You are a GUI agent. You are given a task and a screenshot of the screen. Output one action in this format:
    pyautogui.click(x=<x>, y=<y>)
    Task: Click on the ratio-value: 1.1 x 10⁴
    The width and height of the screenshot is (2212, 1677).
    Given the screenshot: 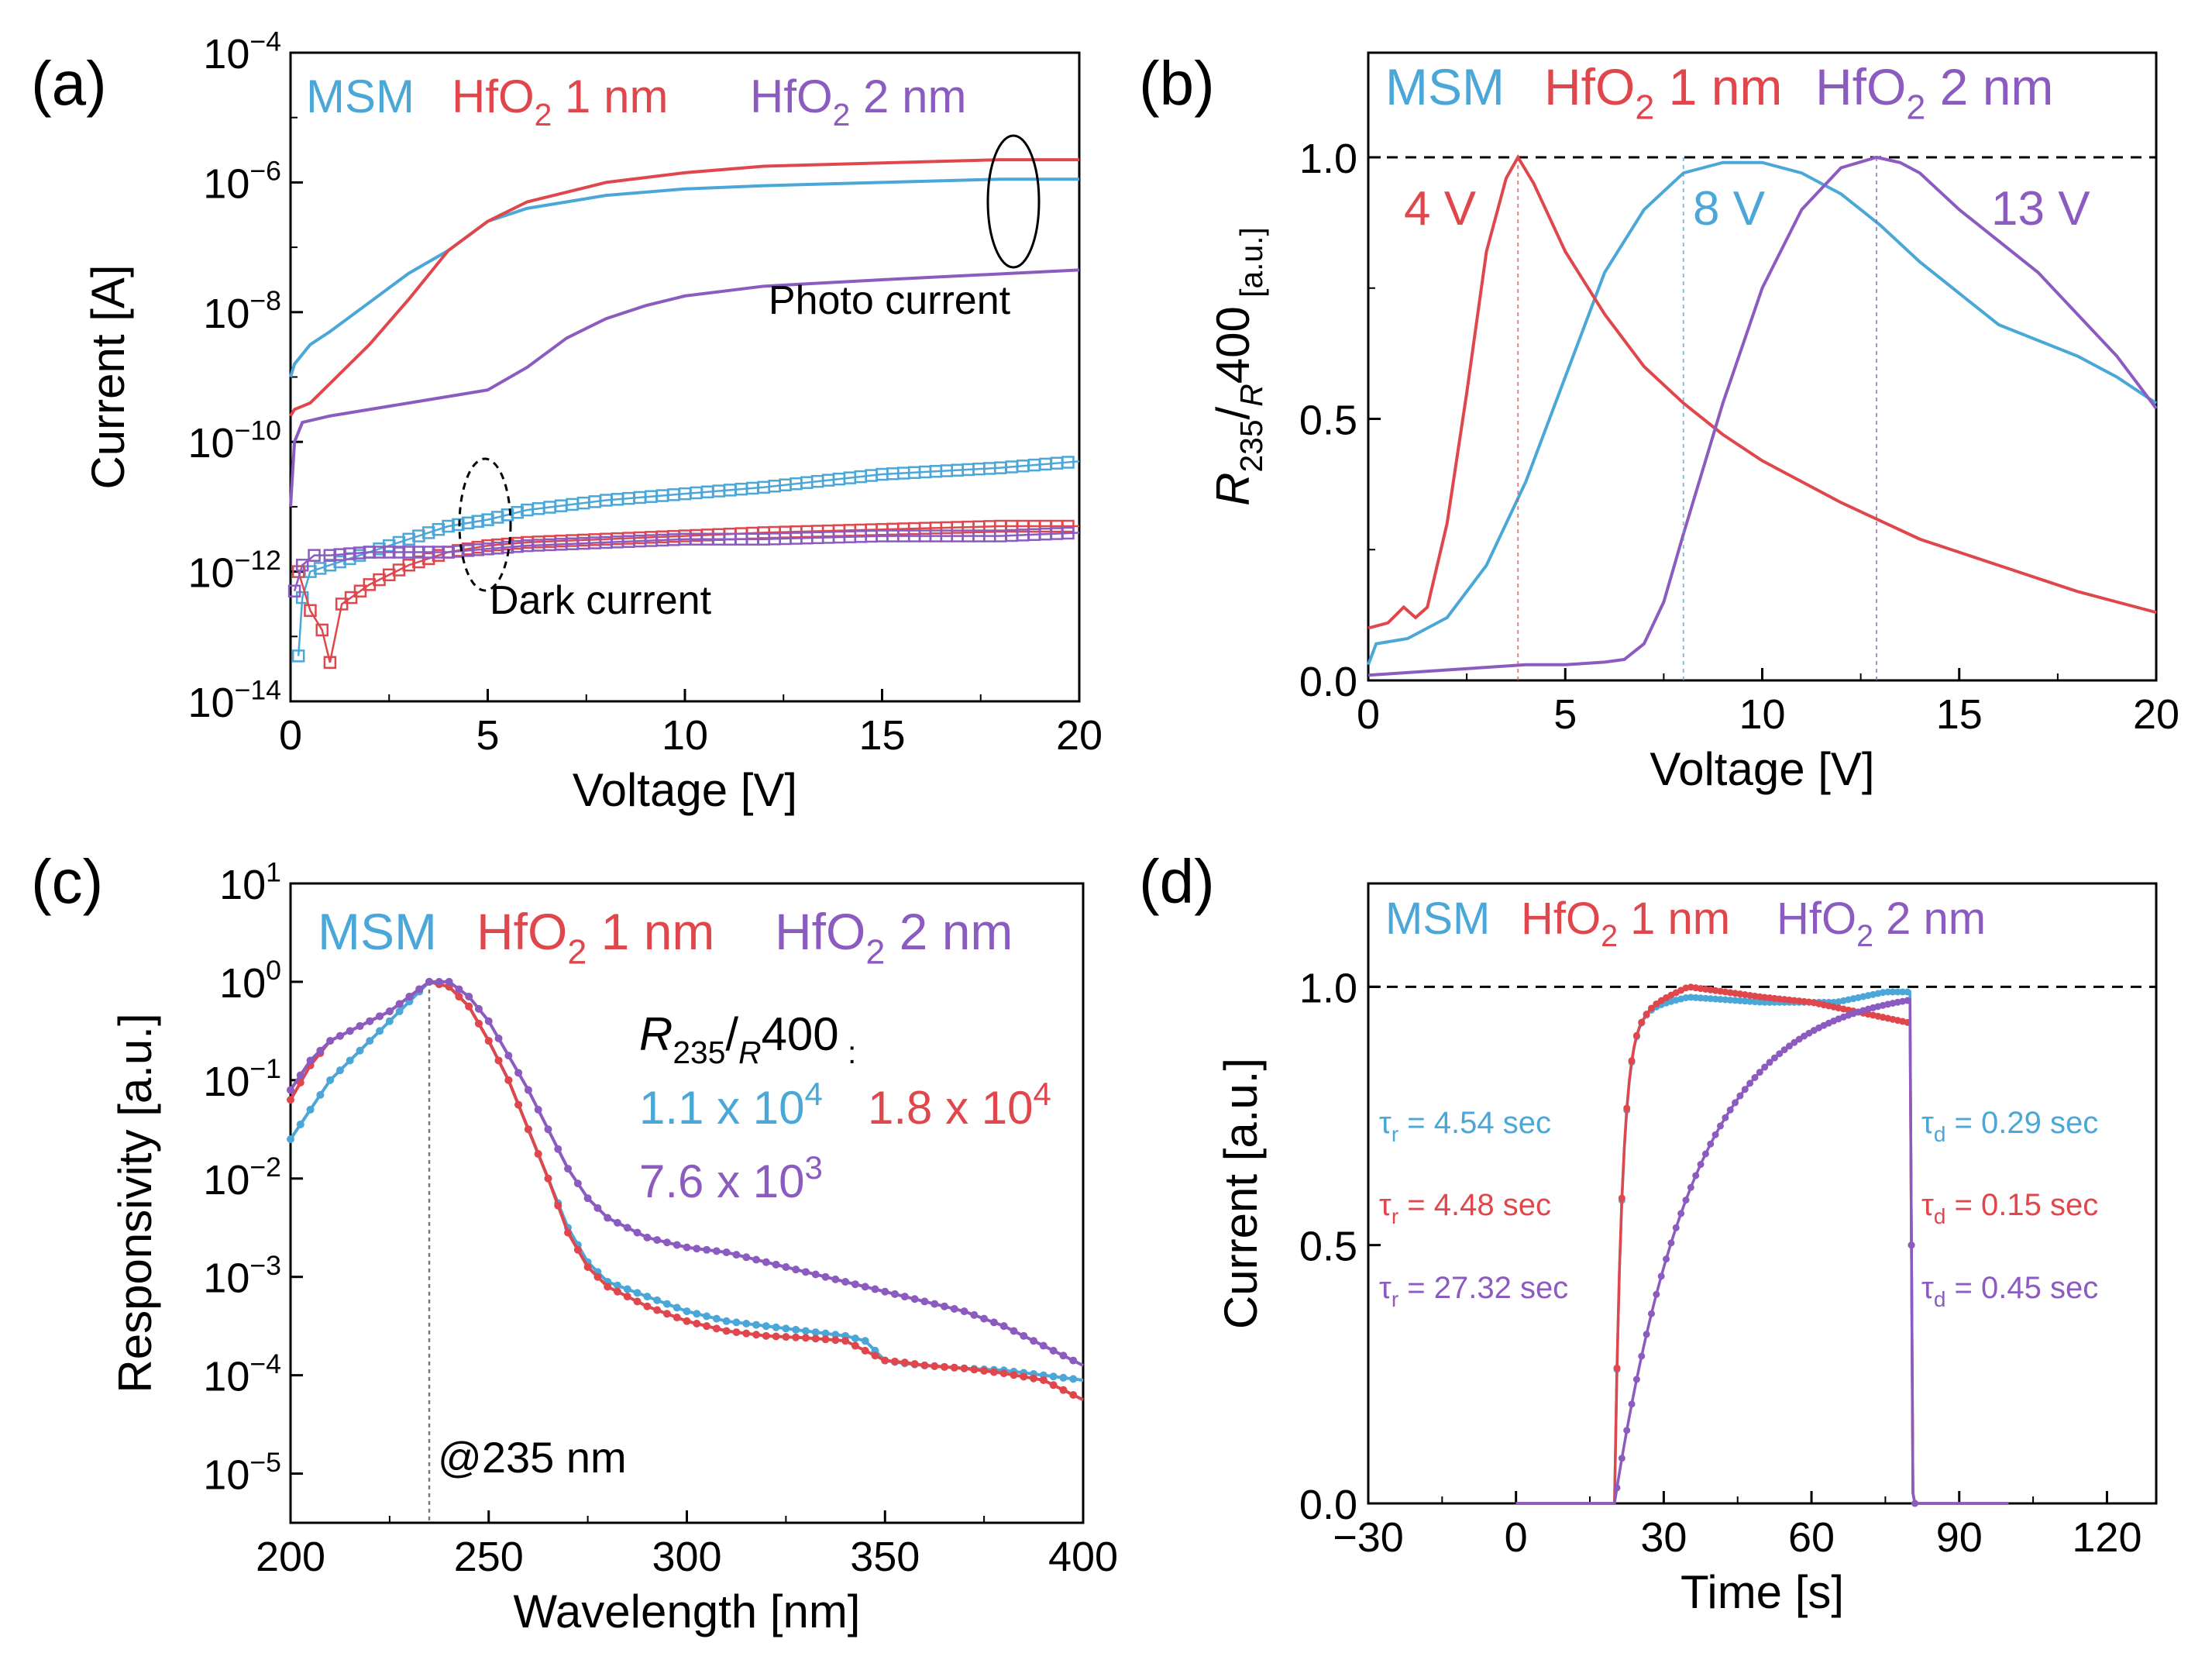 What is the action you would take?
    pyautogui.click(x=731, y=1105)
    